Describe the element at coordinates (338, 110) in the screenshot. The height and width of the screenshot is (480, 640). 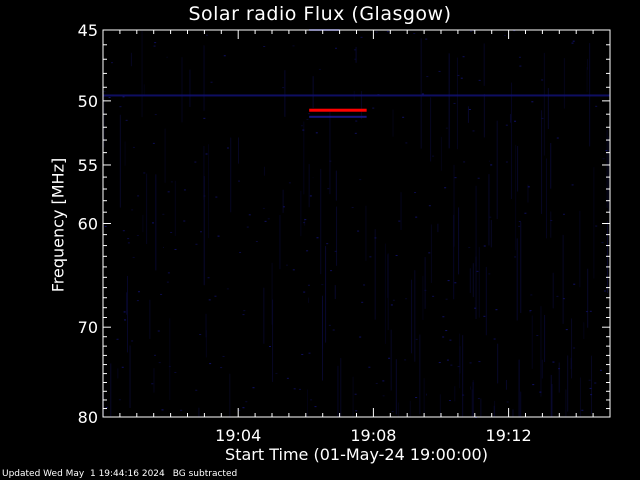
I see `emission-band` at that location.